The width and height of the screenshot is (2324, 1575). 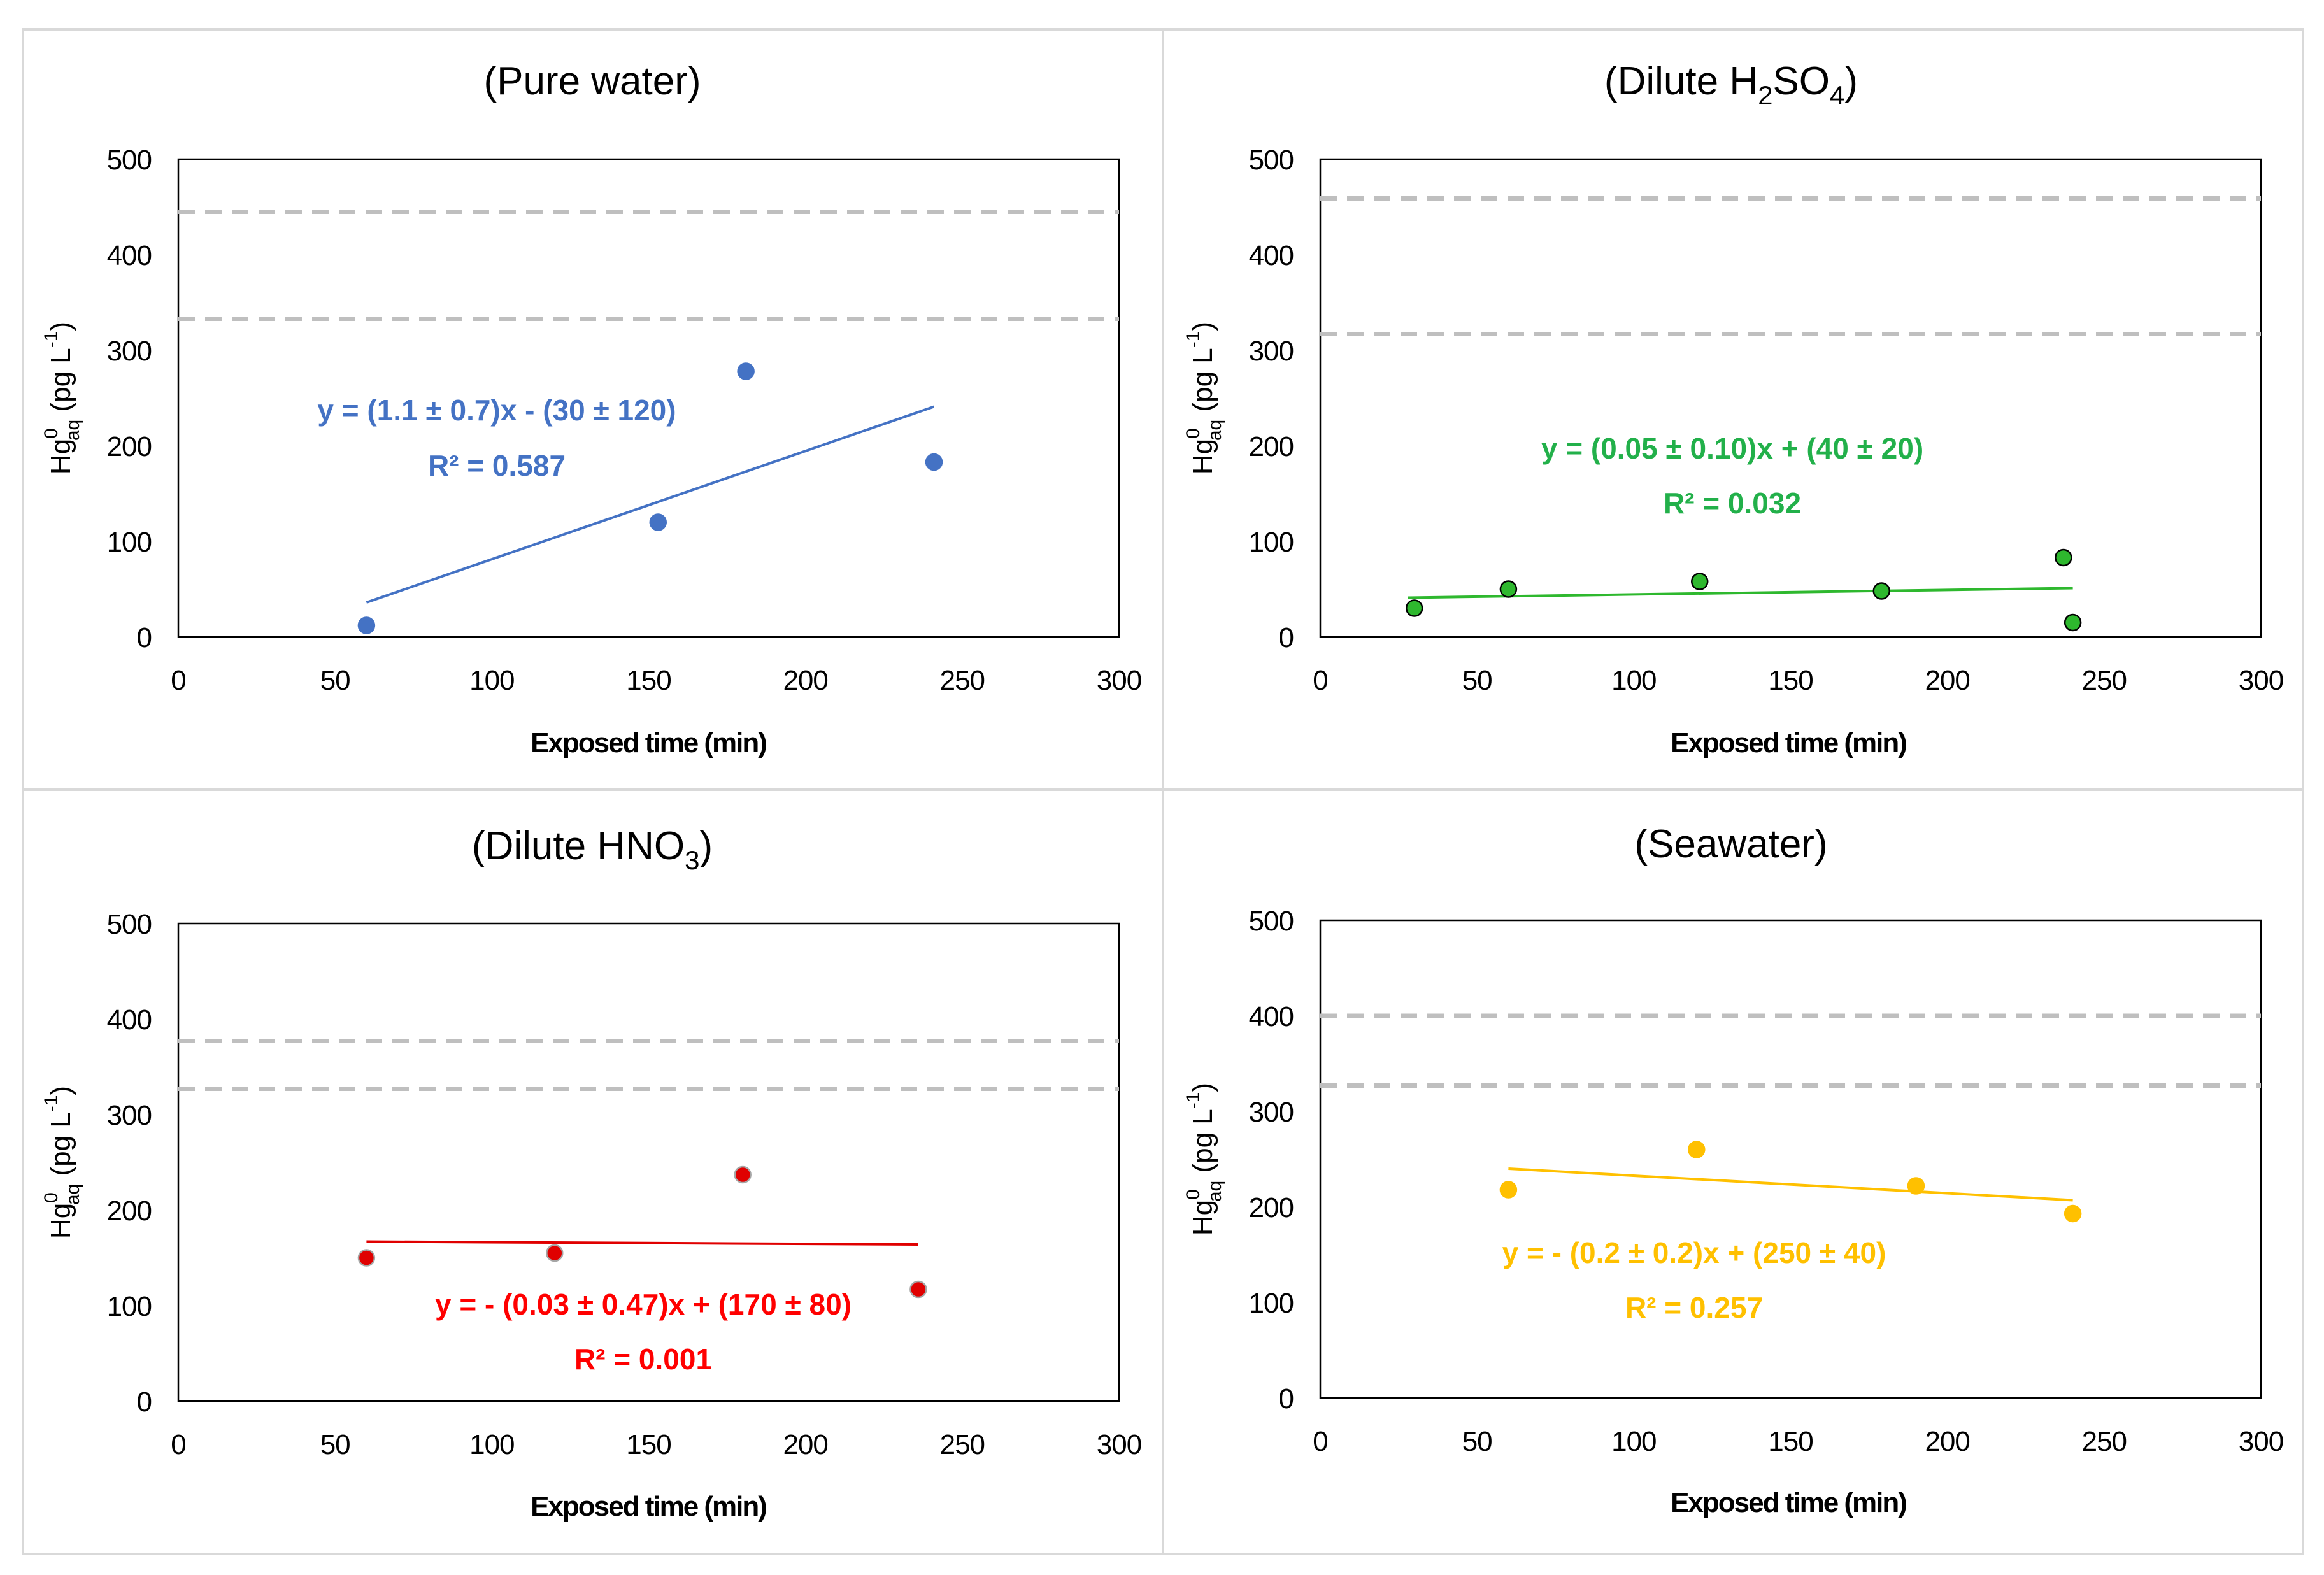 I want to click on trendline-equation: y = (0.05 ± 0.10)x + (40 ± 20), so click(x=1732, y=448).